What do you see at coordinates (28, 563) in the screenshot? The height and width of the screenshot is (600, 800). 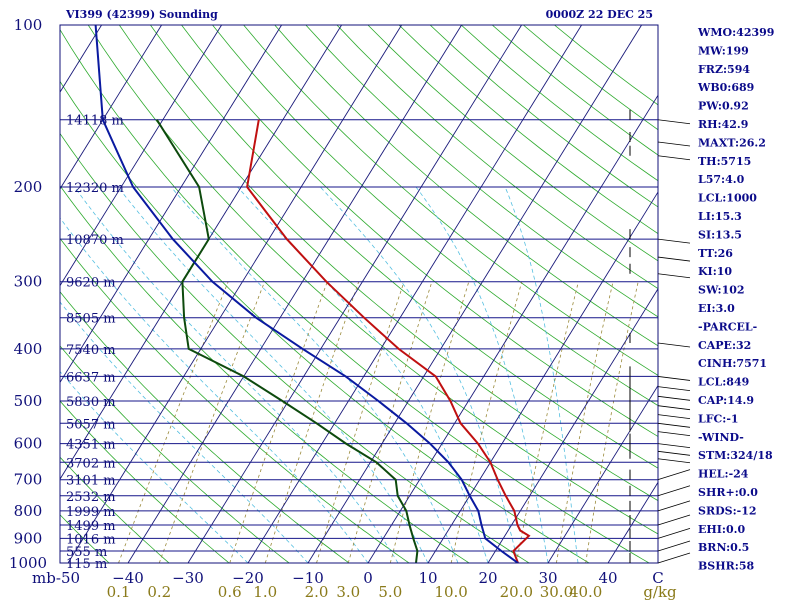 I see `pressure-label-1000: 1000` at bounding box center [28, 563].